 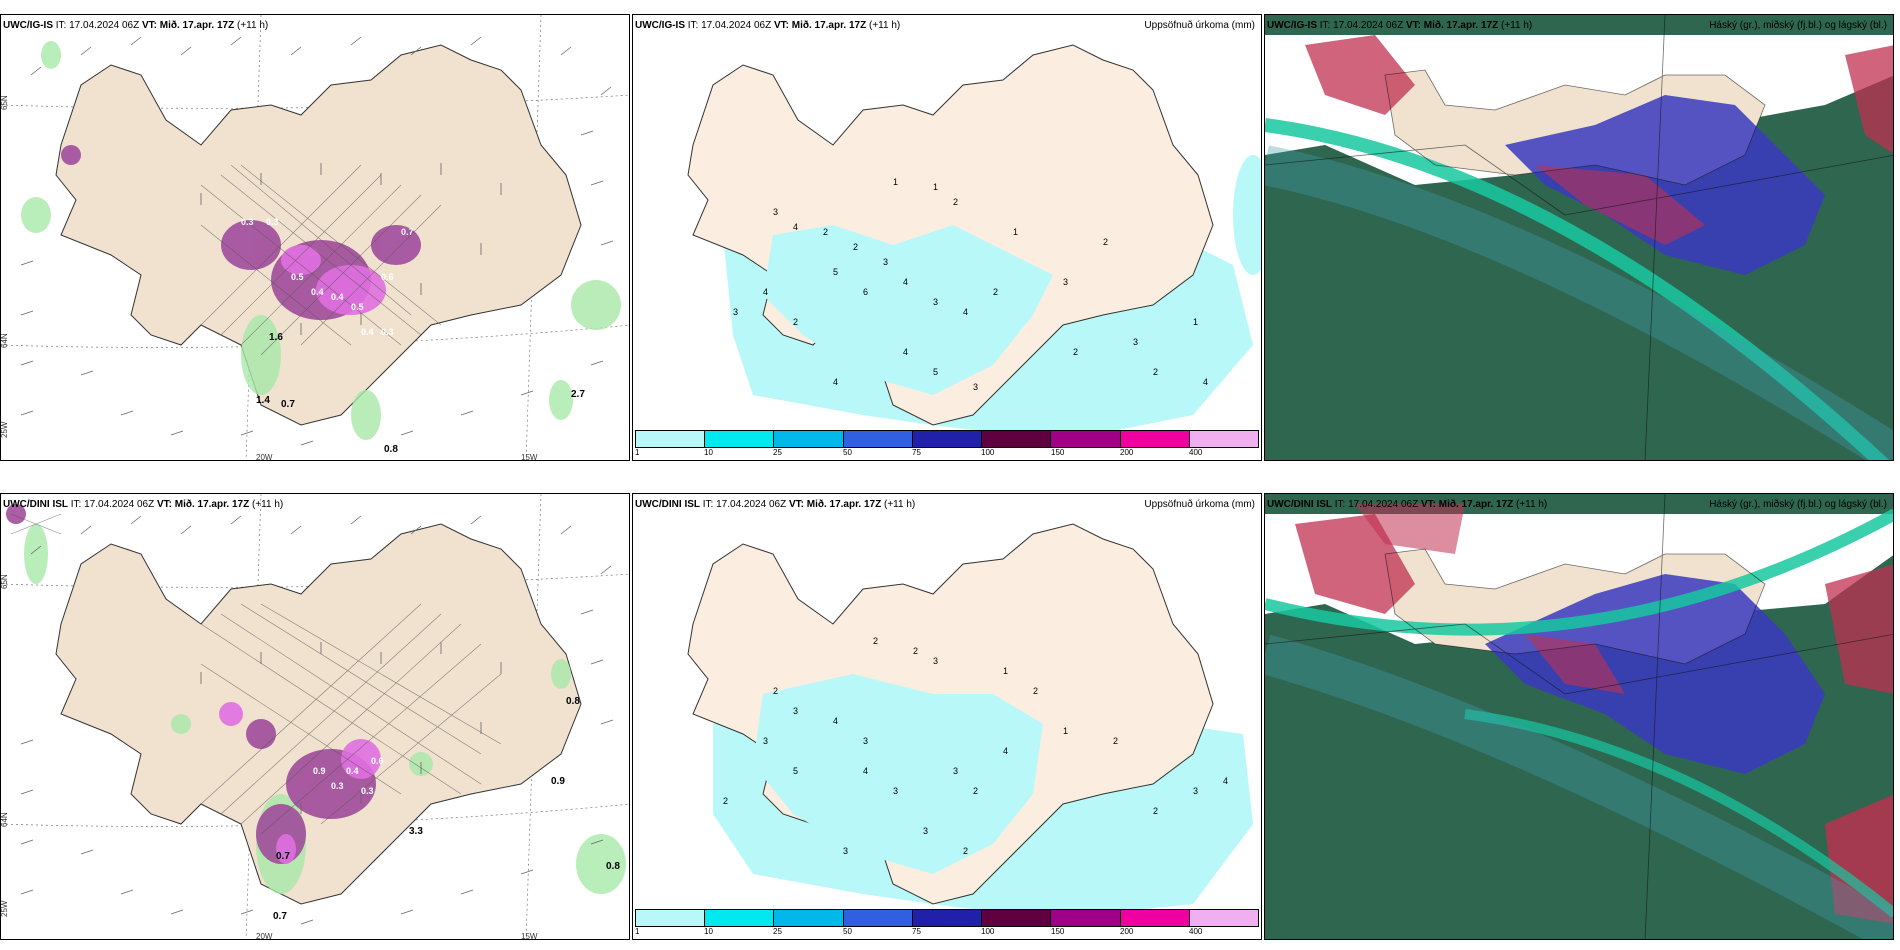 What do you see at coordinates (5, 102) in the screenshot?
I see `svg-text: 65N` at bounding box center [5, 102].